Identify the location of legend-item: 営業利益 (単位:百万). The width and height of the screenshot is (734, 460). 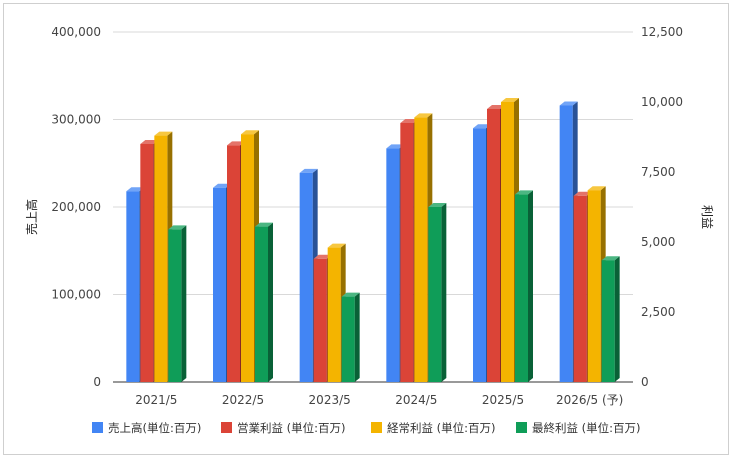
(283, 428).